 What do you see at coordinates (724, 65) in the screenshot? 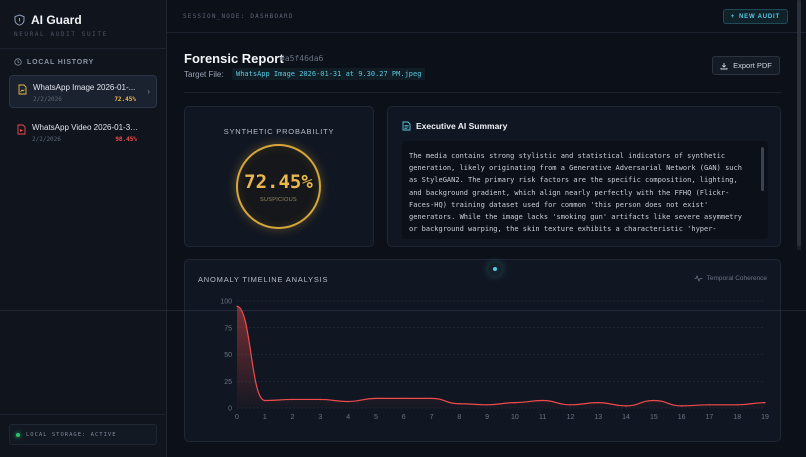
I see `download-icon` at bounding box center [724, 65].